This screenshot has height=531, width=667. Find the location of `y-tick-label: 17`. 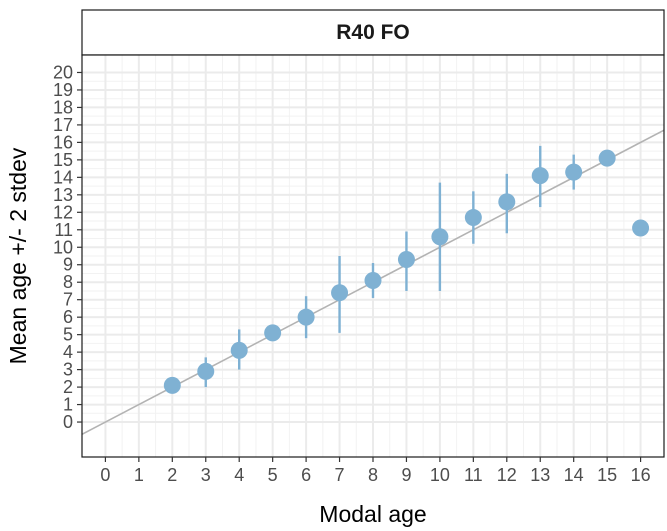

y-tick-label: 17 is located at coordinates (63, 125).